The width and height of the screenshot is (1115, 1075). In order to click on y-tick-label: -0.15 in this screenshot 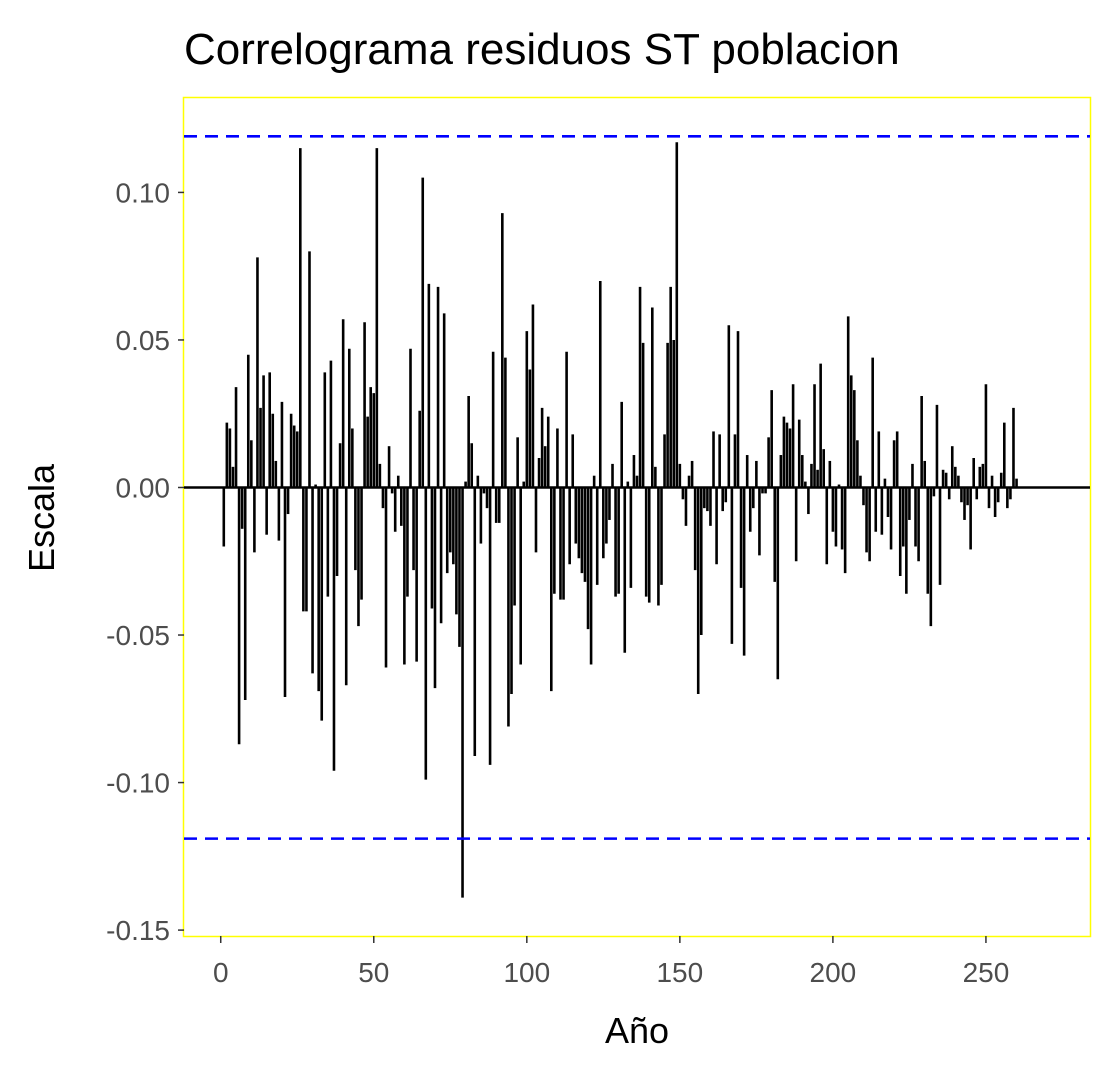, I will do `click(138, 930)`.